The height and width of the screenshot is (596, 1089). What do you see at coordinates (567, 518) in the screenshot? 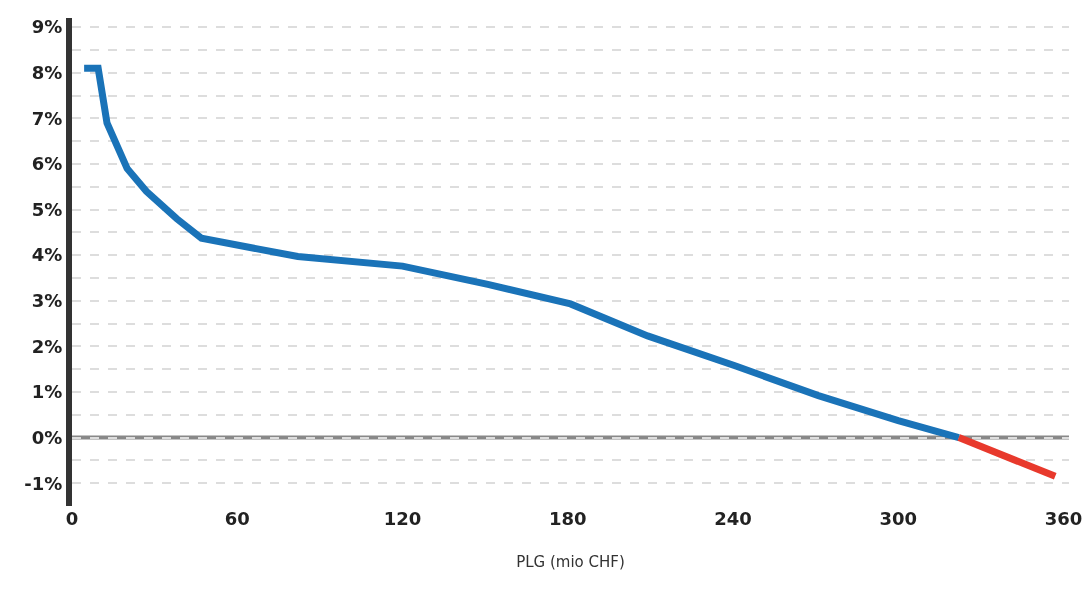
I see `x-tick-label: 180` at bounding box center [567, 518].